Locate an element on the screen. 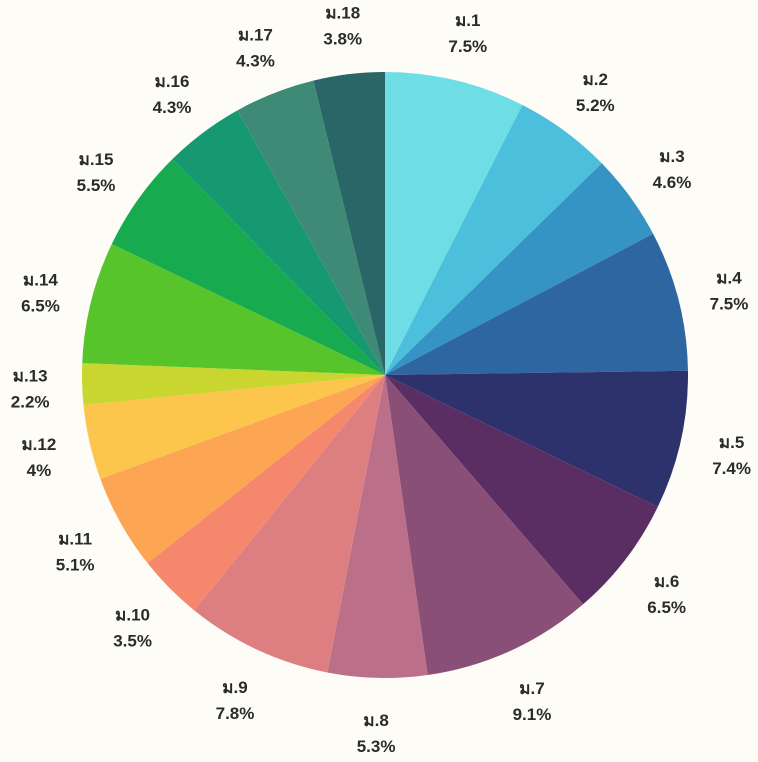 This screenshot has width=758, height=762. slice-category-label: ม.17 is located at coordinates (255, 34).